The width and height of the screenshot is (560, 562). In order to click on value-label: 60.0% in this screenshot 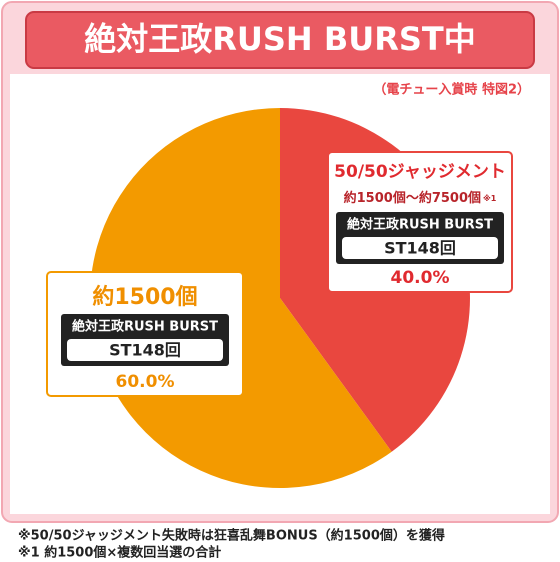, I will do `click(145, 382)`.